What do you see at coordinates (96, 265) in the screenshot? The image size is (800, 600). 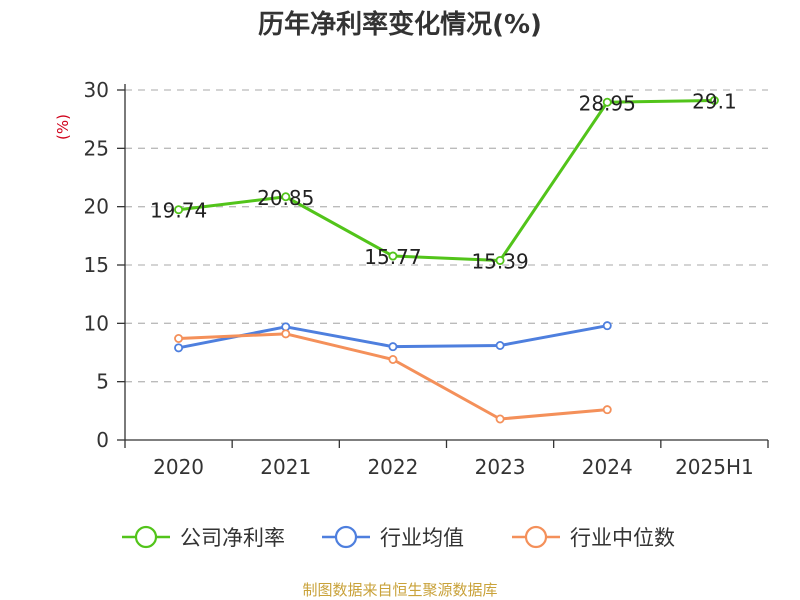 I see `y-tick-label: 15` at bounding box center [96, 265].